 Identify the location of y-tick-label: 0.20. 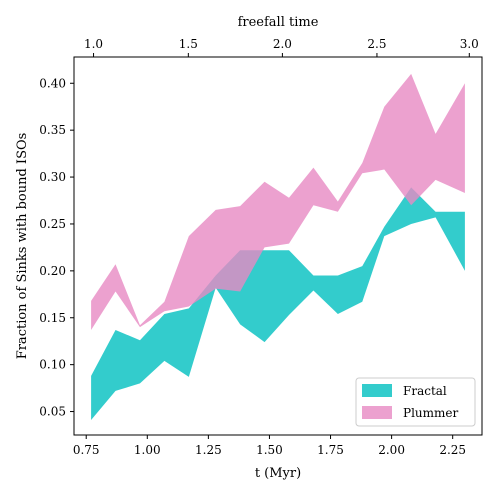
(52, 271).